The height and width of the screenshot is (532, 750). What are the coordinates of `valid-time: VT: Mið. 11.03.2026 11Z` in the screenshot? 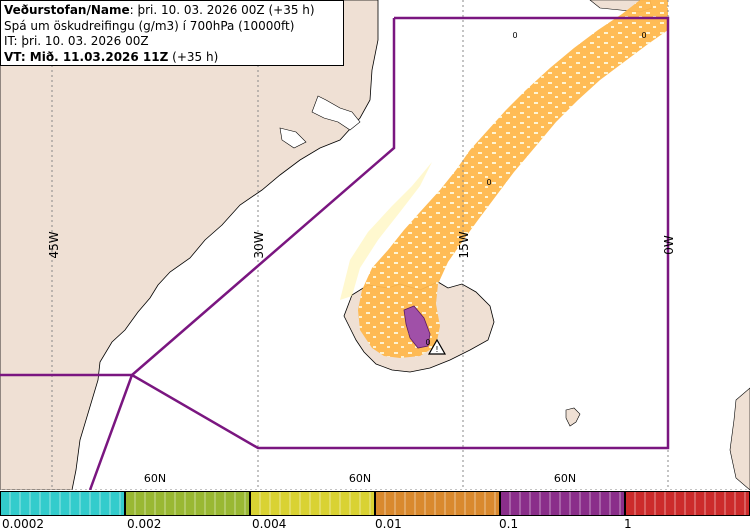 It's located at (86, 56).